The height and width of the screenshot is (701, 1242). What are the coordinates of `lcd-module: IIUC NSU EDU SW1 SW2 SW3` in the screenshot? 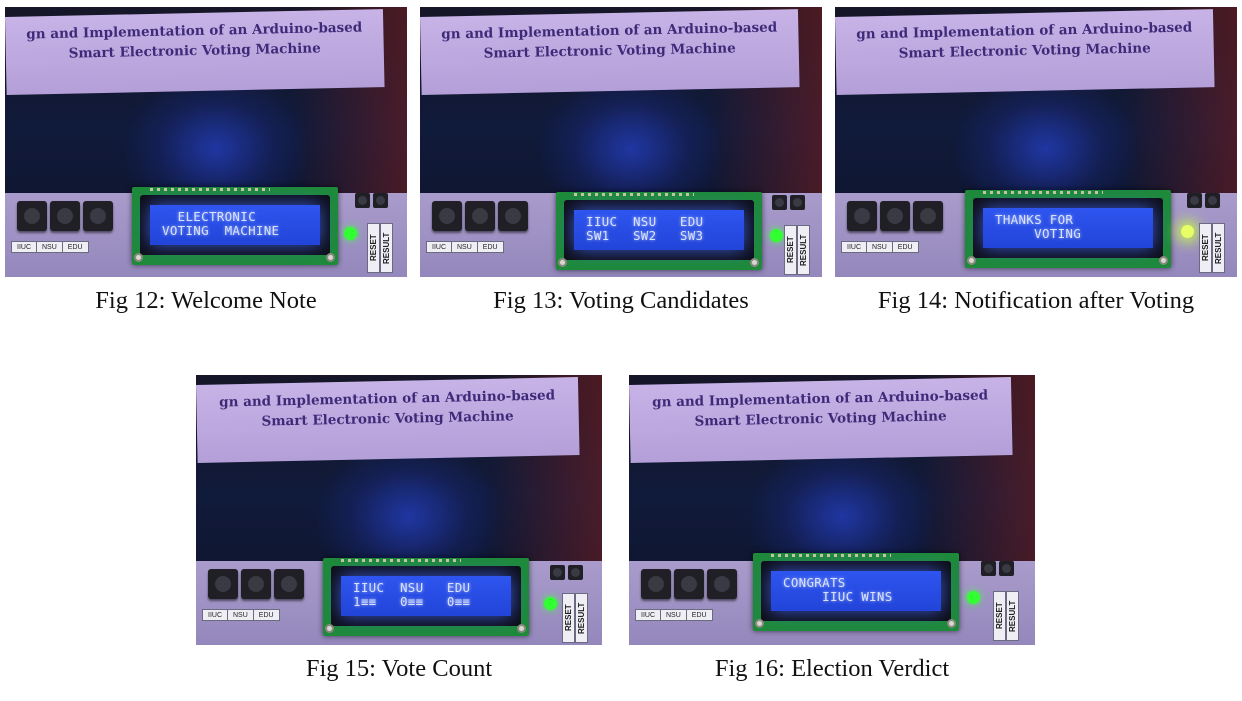 It's located at (659, 231).